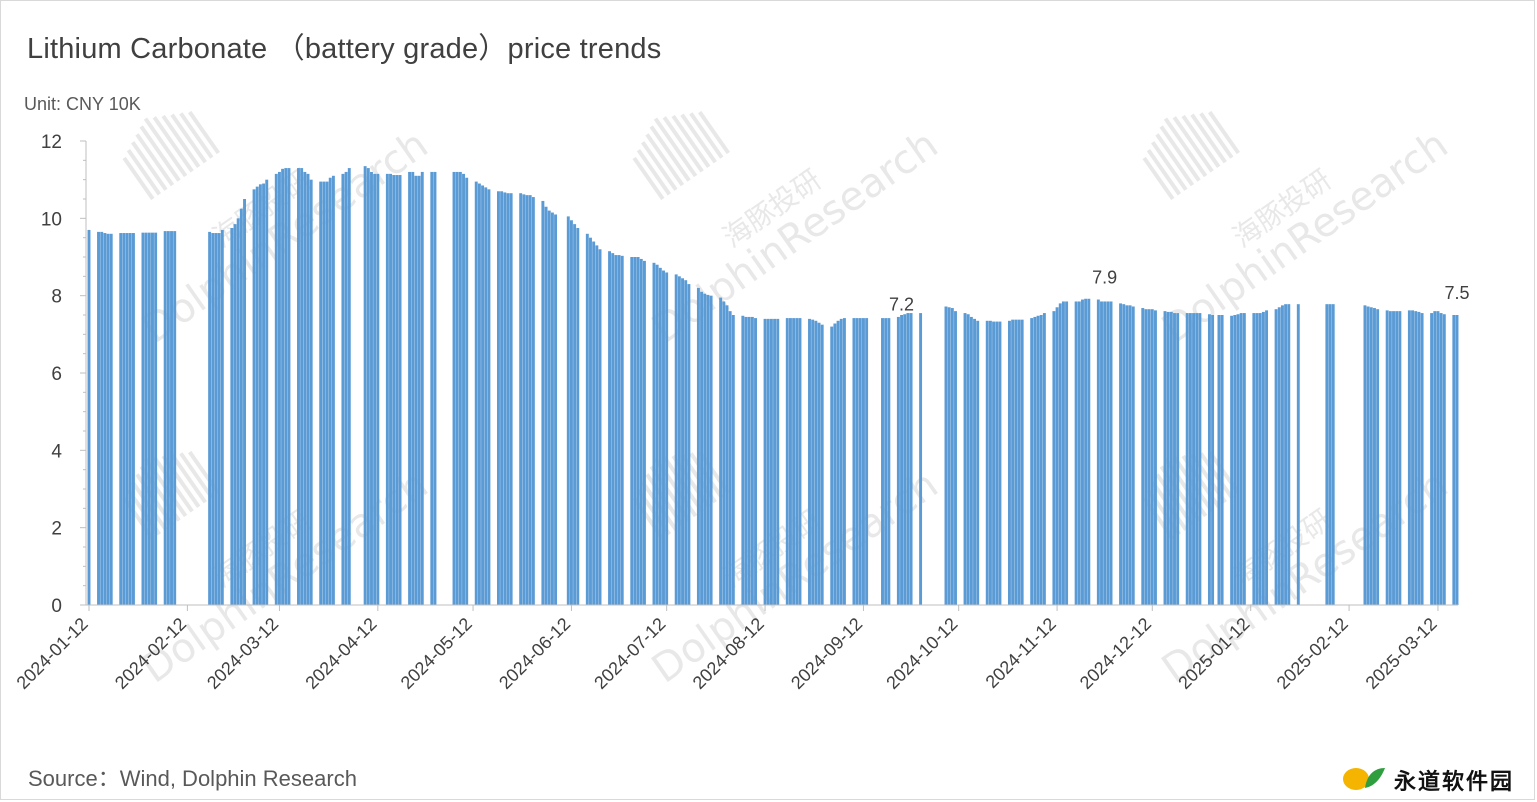 The height and width of the screenshot is (802, 1537). I want to click on y-tick-label: 0, so click(56, 606).